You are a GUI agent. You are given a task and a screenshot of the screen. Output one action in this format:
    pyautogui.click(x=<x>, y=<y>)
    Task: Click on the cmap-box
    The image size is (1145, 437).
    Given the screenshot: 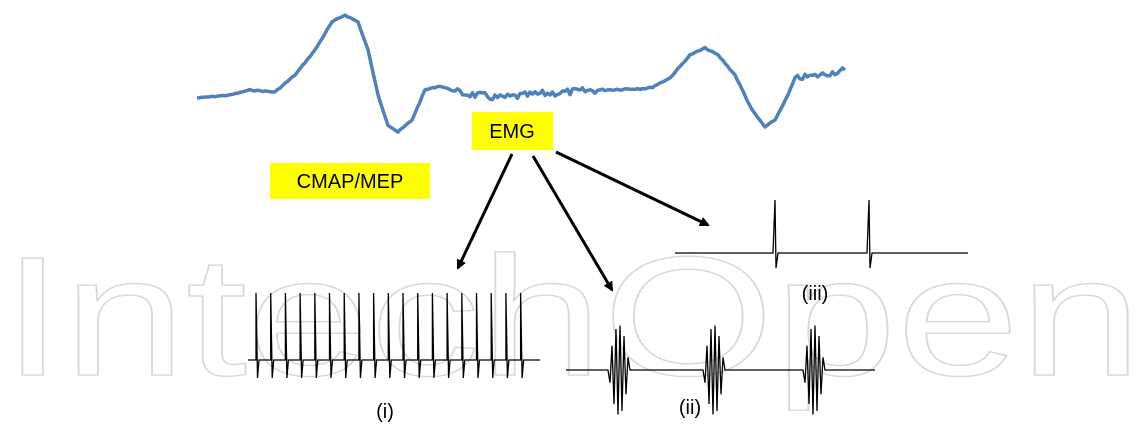 What is the action you would take?
    pyautogui.click(x=350, y=181)
    